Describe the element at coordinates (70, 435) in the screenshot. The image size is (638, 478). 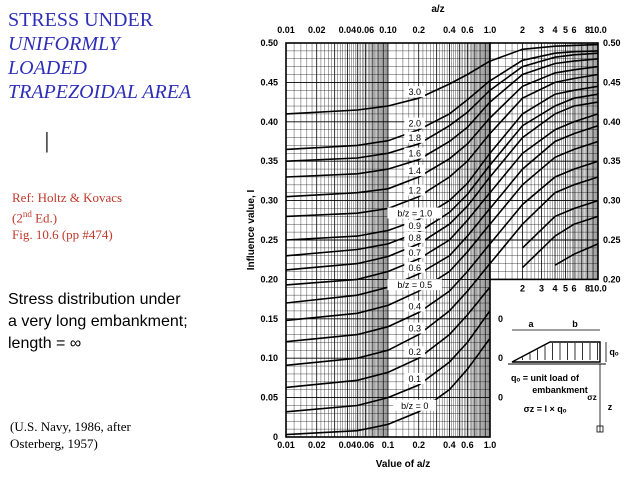
I see `source-block: (U.S. Navy, 1986, after Osterberg, 1957)` at that location.